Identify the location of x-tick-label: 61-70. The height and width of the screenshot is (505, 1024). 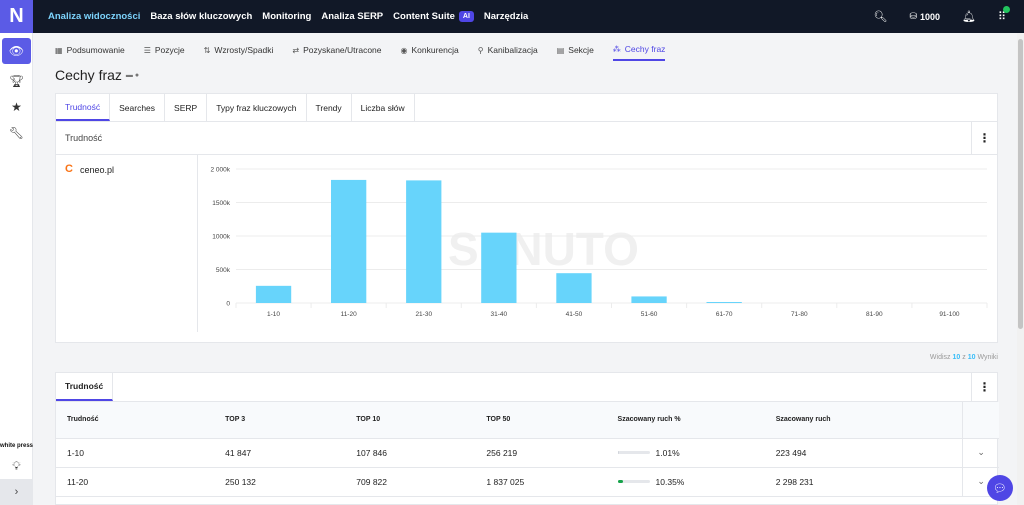
(724, 314).